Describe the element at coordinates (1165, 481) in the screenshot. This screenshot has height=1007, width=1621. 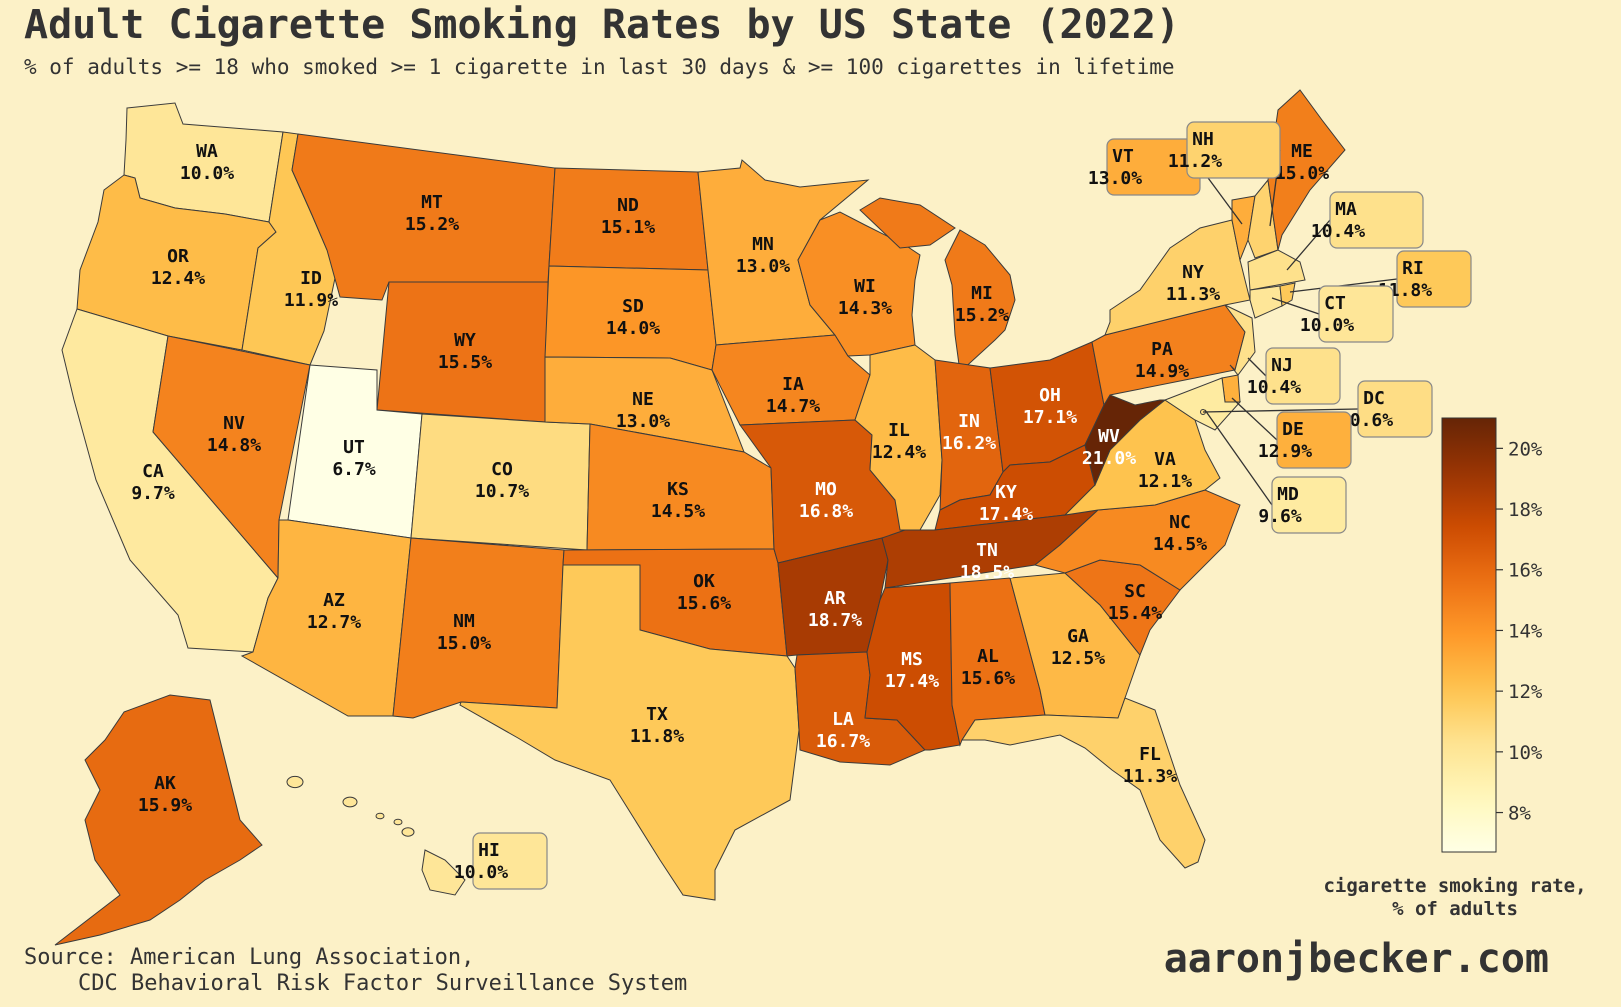
I see `state-rate-va: 12.1%` at that location.